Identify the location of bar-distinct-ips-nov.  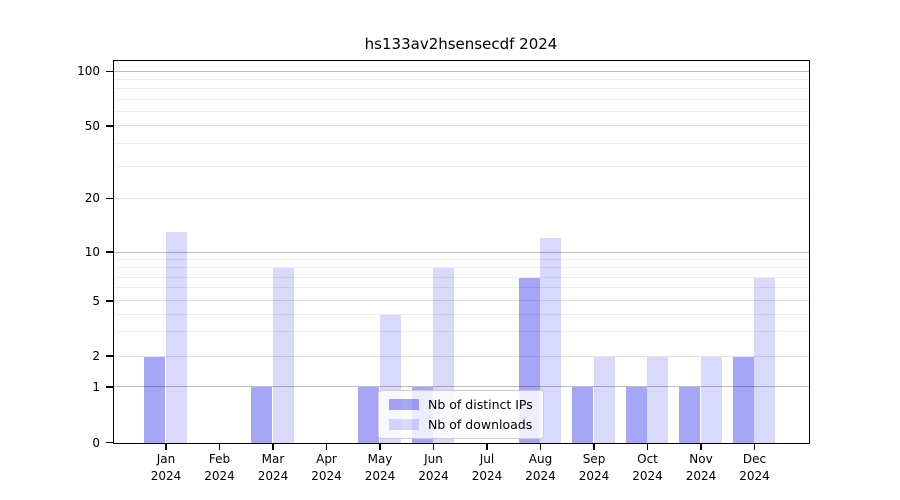
(690, 415).